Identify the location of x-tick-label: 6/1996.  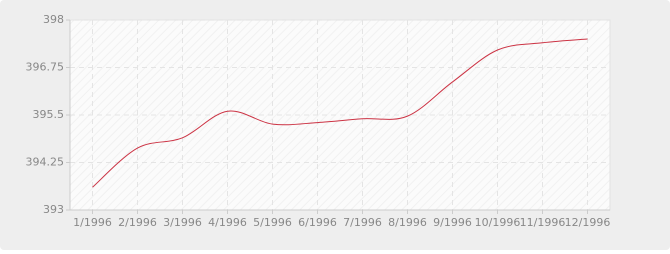
(317, 222).